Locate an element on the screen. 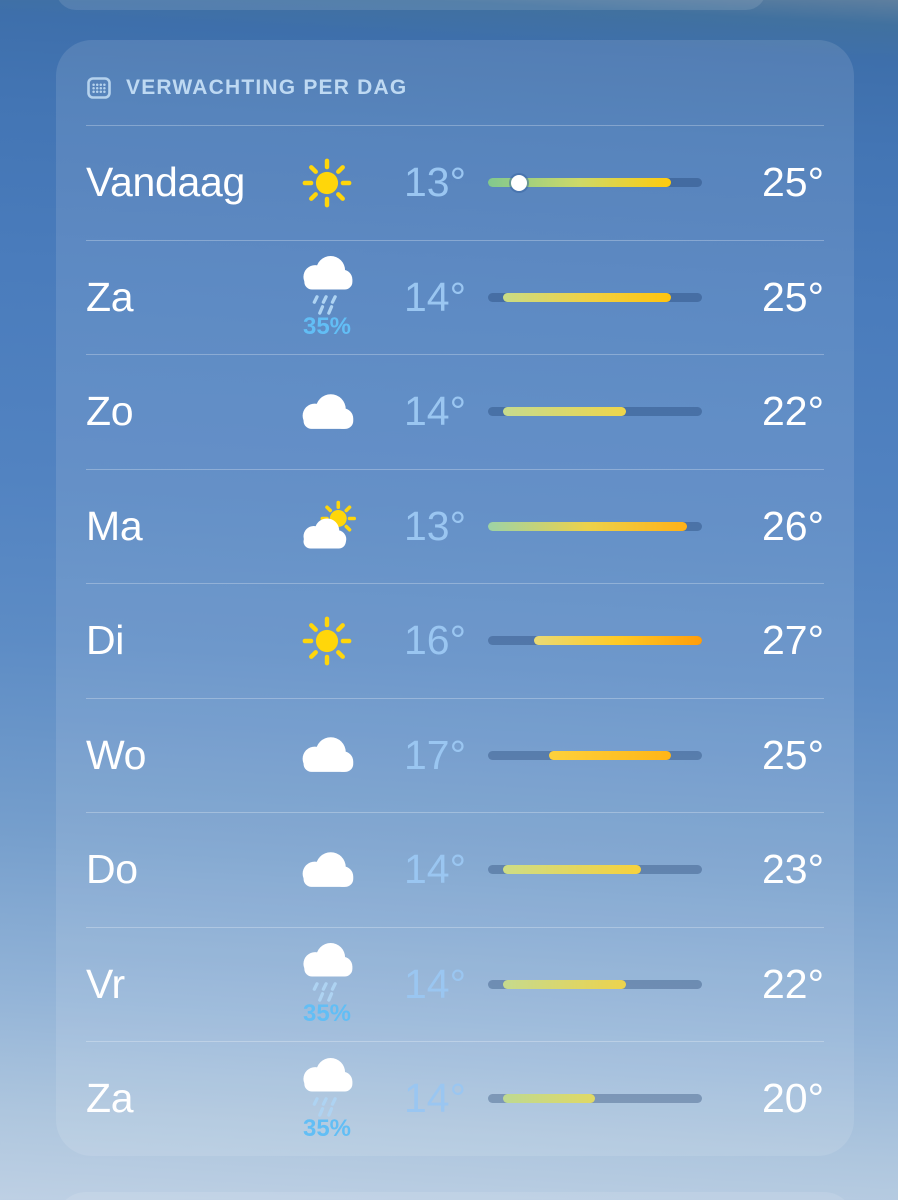 The image size is (898, 1200). day-label: Vr is located at coordinates (105, 983).